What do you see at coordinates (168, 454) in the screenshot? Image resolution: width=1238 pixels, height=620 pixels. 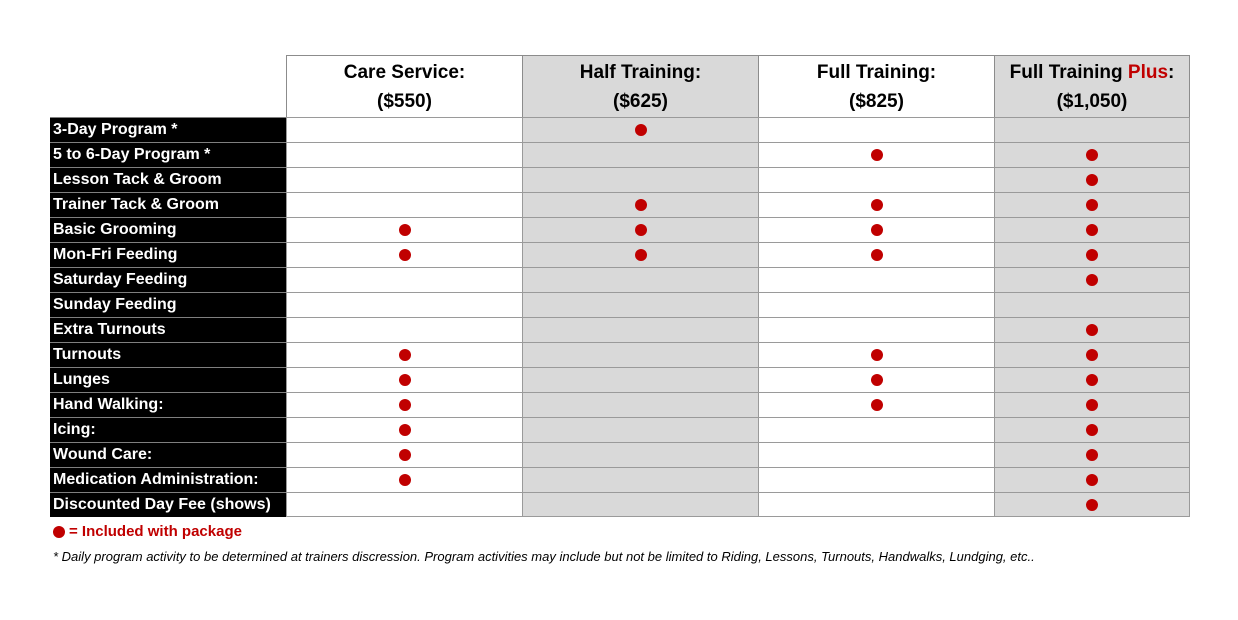 I see `row-label: Wound Care:` at bounding box center [168, 454].